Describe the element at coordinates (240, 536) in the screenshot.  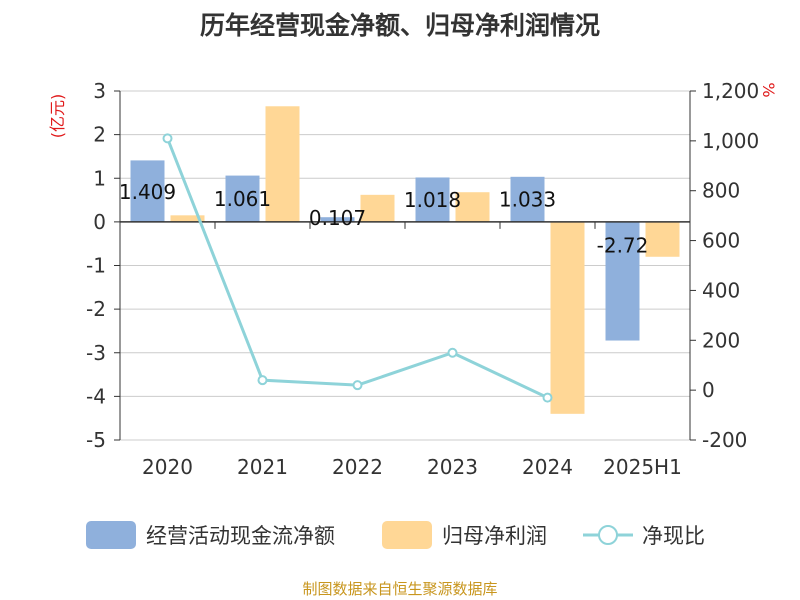
I see `legend-label-cash-flow: 经营活动现金流净额` at that location.